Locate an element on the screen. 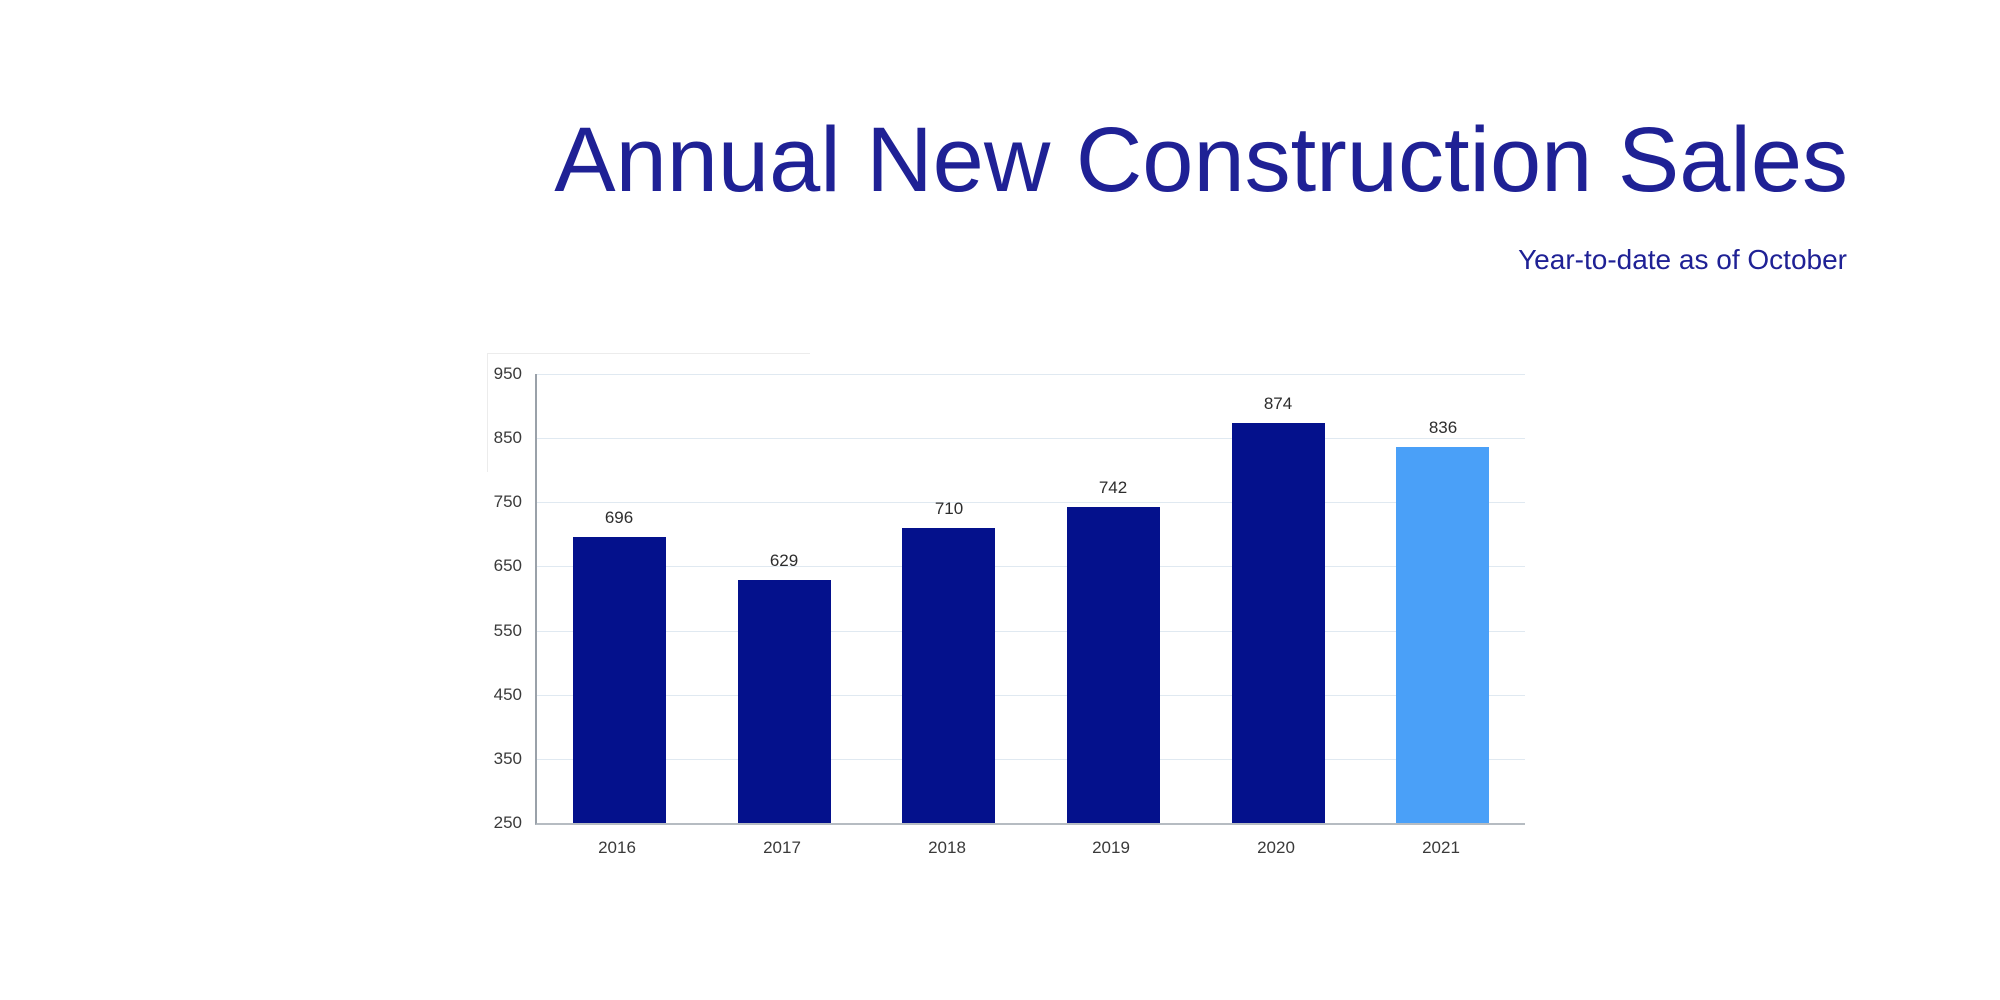  value-label-2016: 696 is located at coordinates (619, 517).